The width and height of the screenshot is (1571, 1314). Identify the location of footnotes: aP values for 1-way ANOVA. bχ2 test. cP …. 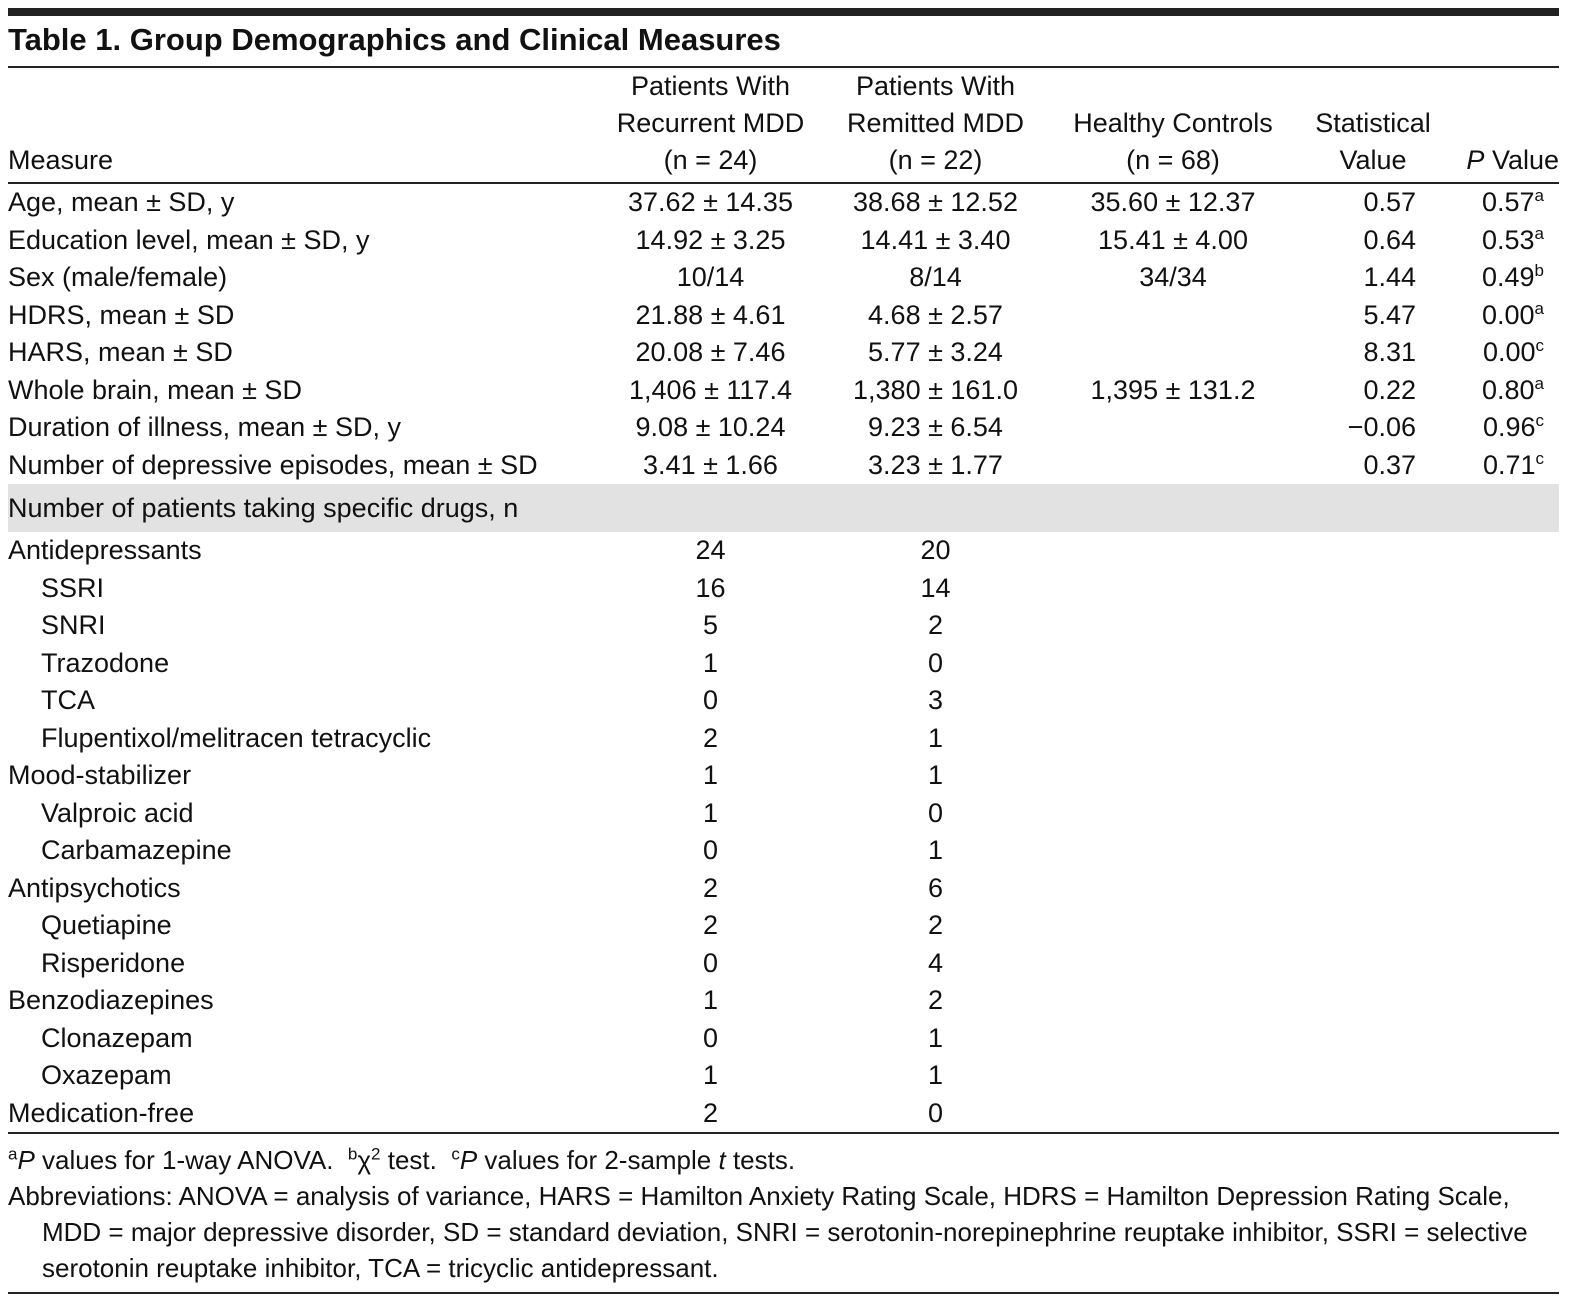
(783, 1214).